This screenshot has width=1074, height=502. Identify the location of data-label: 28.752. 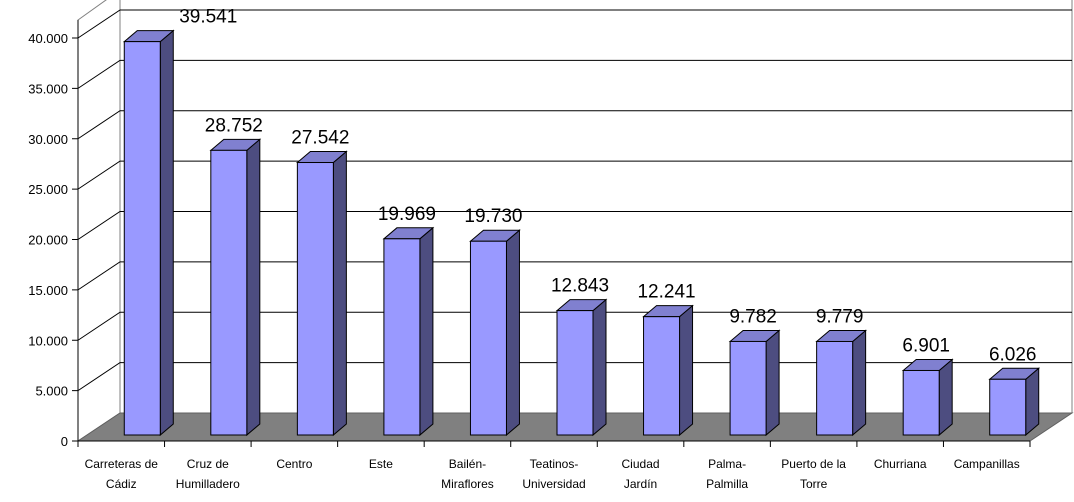
(234, 125).